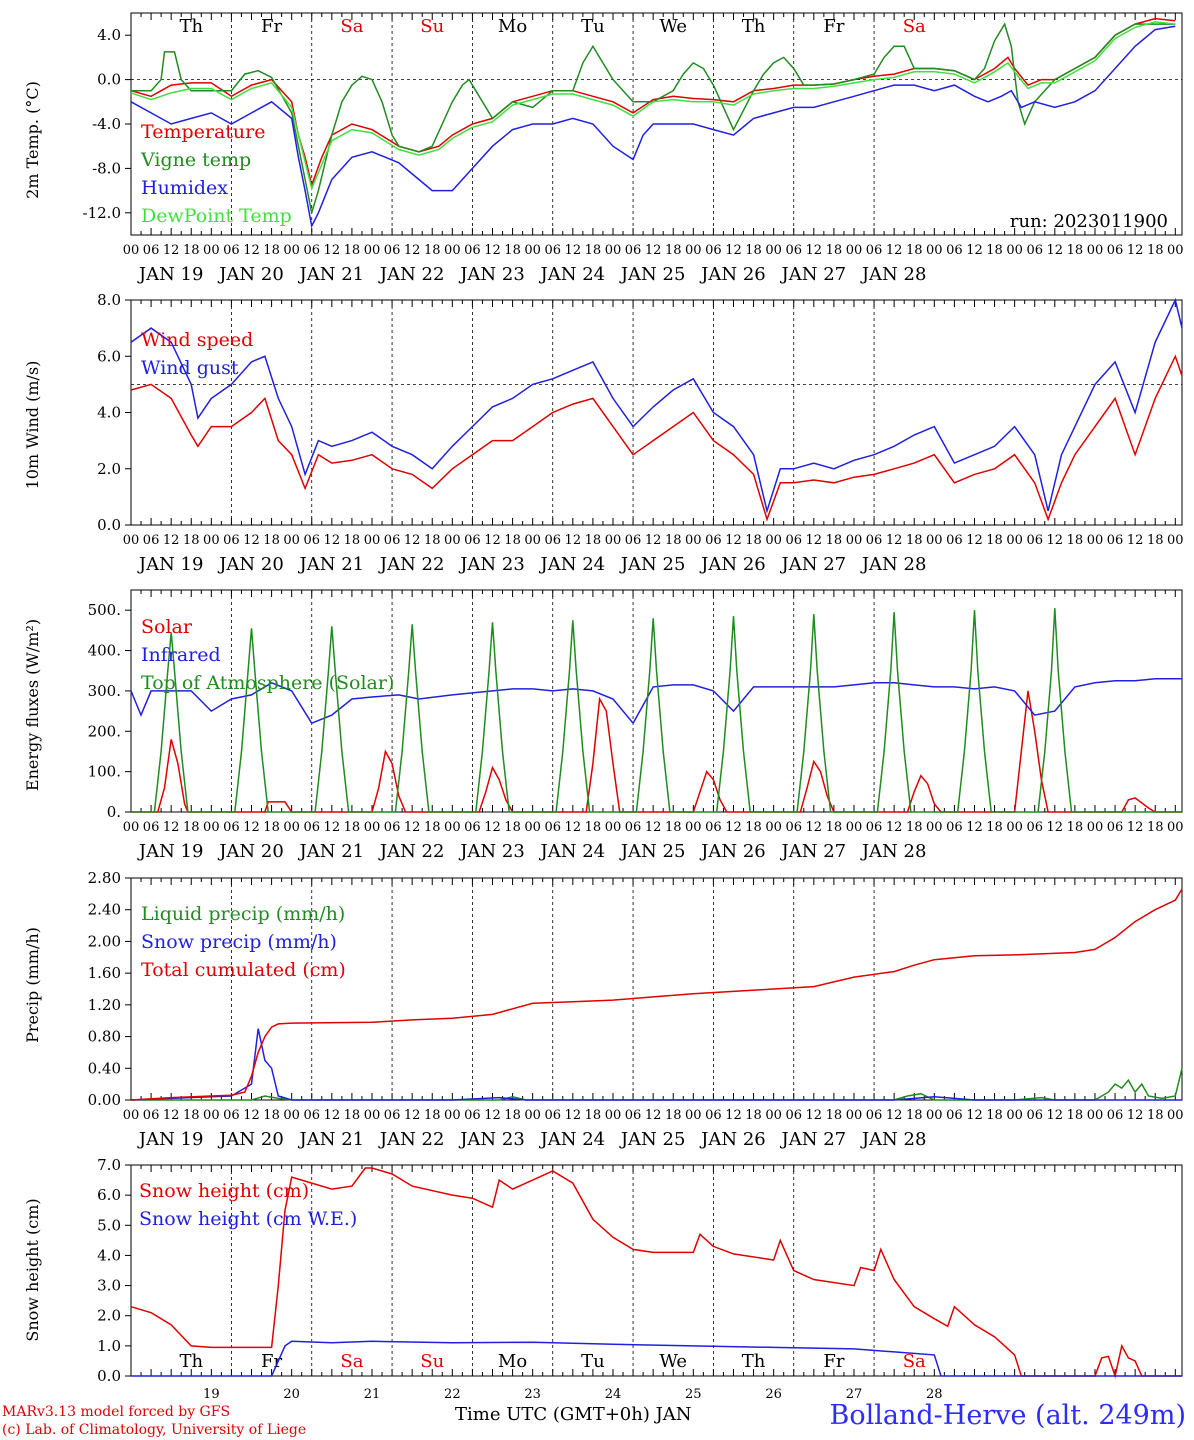 The width and height of the screenshot is (1194, 1440). Describe the element at coordinates (248, 1219) in the screenshot. I see `legend-entry: Snow height (cm W.E.)` at that location.